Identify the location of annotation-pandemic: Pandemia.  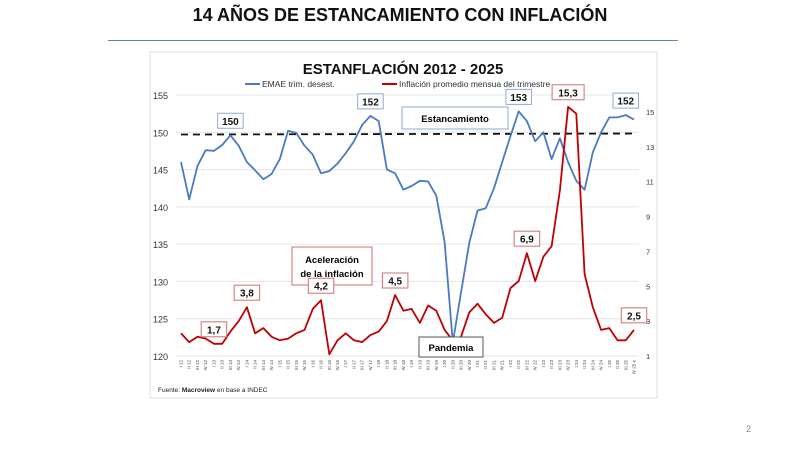
(451, 347).